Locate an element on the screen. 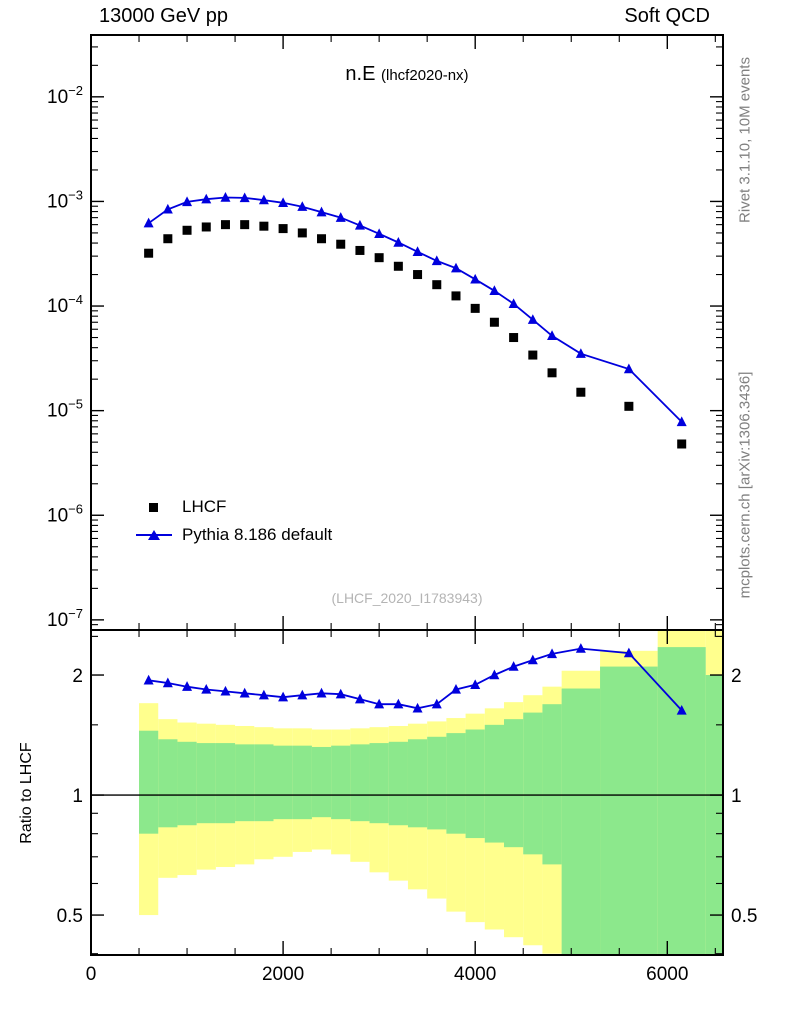  analysis-tag: (lhcf2020-nx) is located at coordinates (425, 75).